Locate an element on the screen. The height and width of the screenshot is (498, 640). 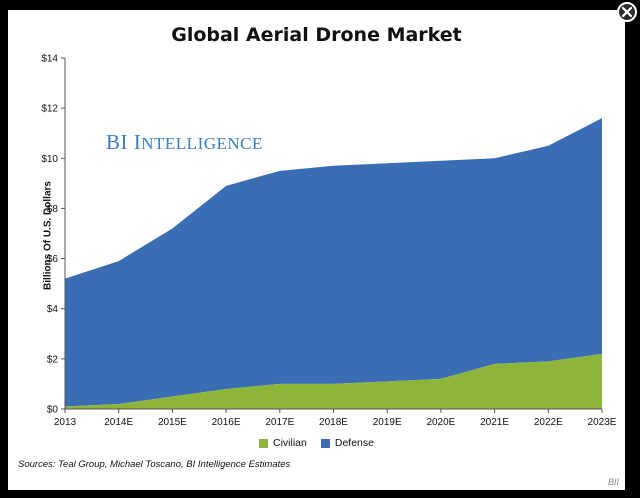
x-tick-label: 2016E is located at coordinates (226, 422).